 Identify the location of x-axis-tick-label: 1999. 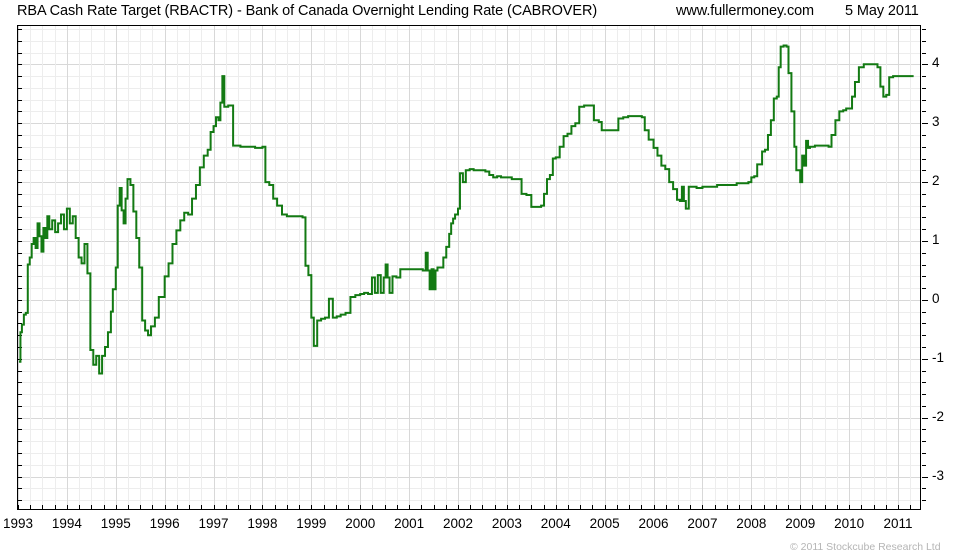
(311, 523).